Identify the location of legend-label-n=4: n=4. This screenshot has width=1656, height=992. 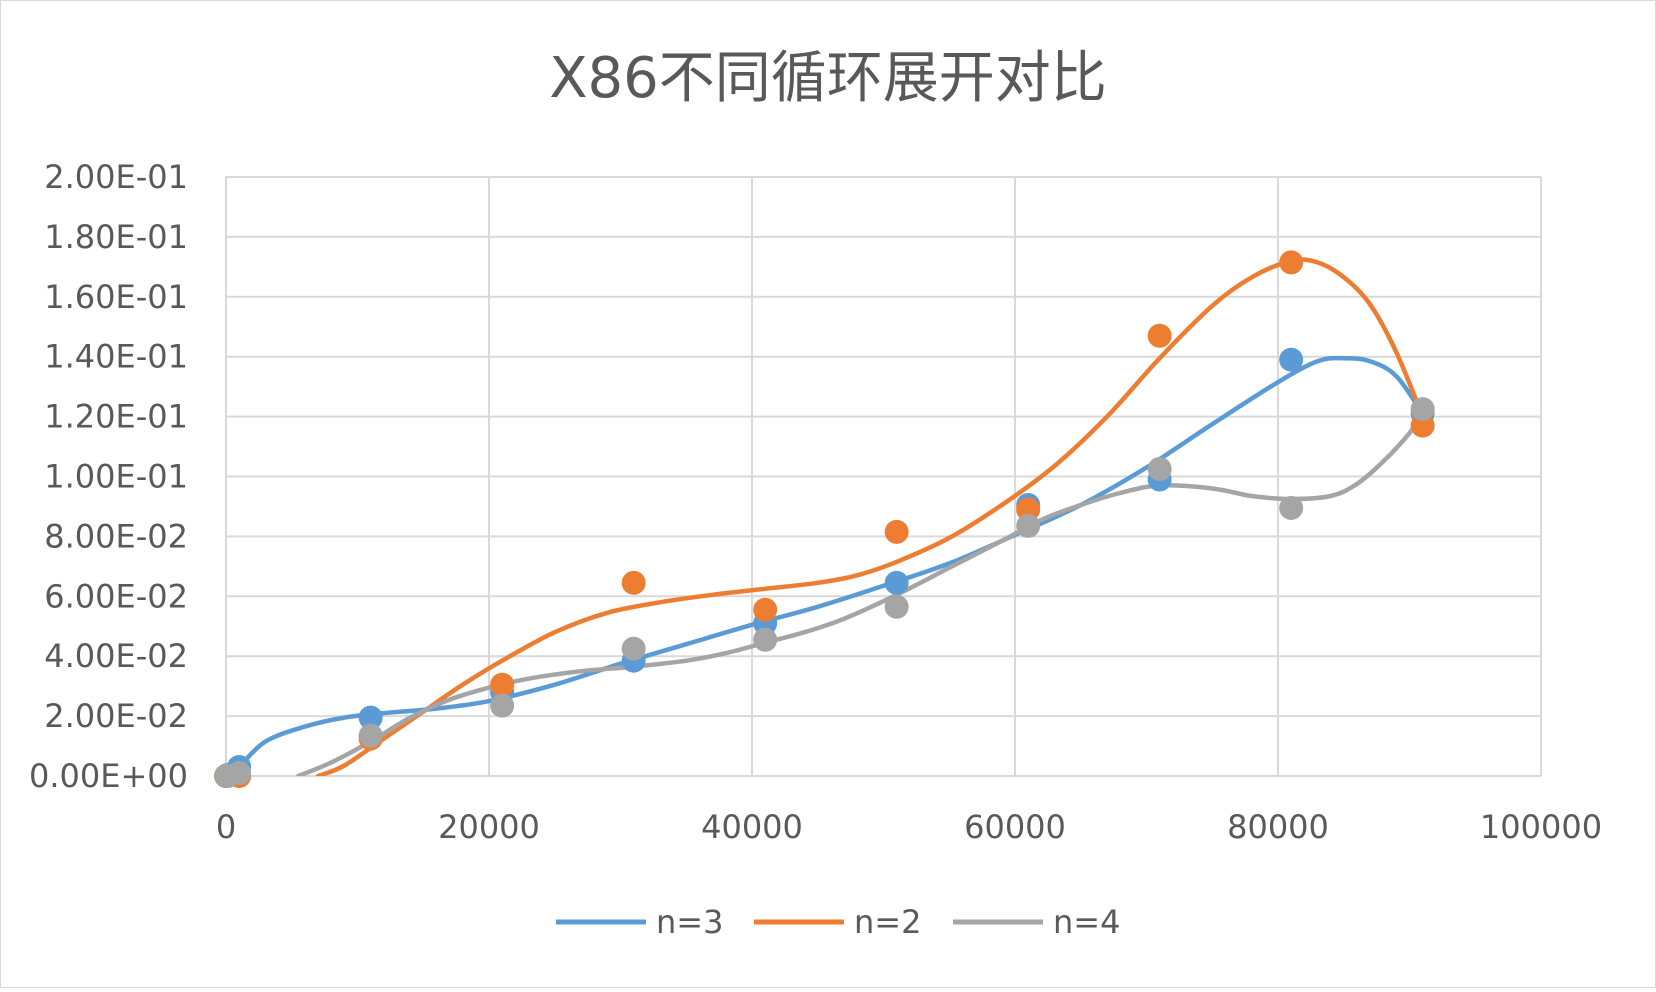
(1086, 922).